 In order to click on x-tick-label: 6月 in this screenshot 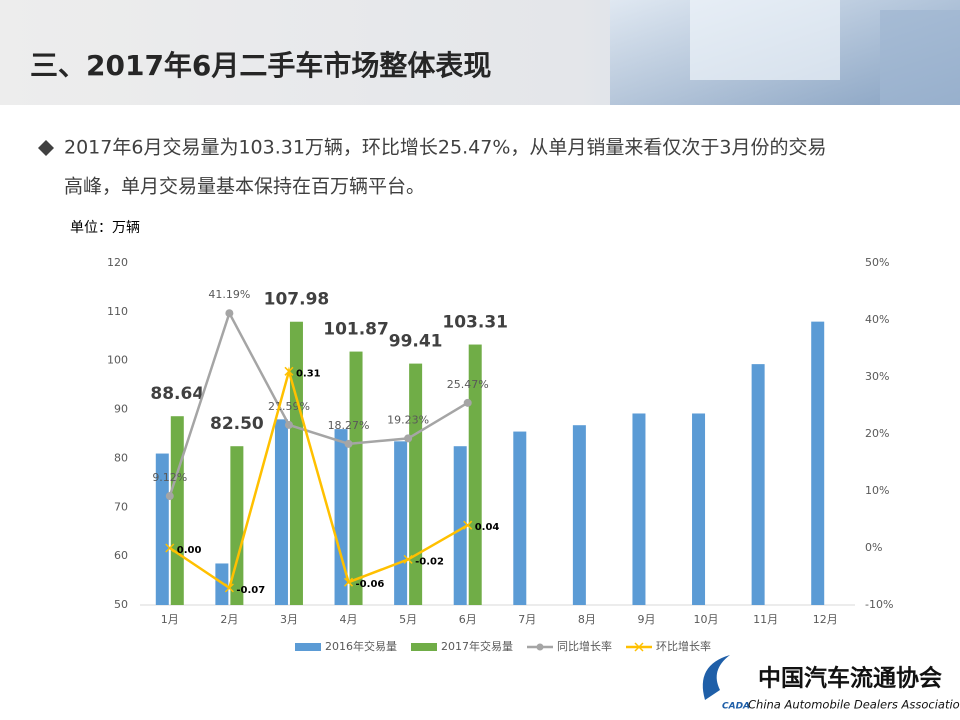, I will do `click(468, 619)`.